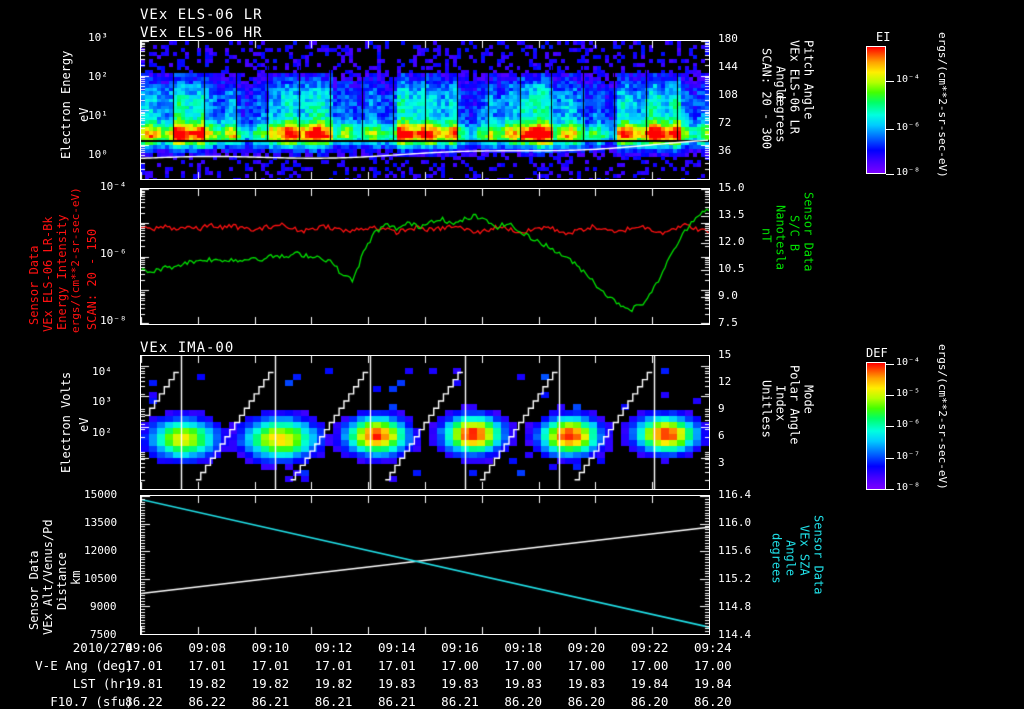 Image resolution: width=1024 pixels, height=709 pixels. Describe the element at coordinates (731, 187) in the screenshot. I see `panel2-right-tick-0: 15.0` at that location.